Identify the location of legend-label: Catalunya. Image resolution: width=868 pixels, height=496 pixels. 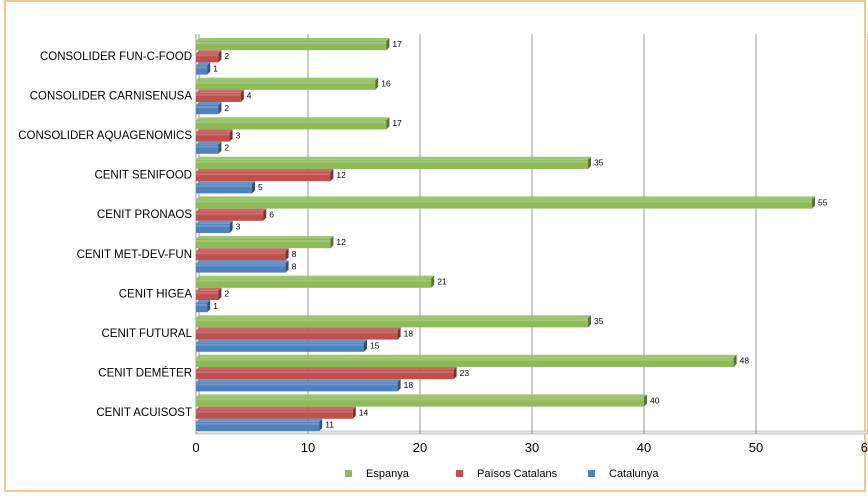
(634, 474).